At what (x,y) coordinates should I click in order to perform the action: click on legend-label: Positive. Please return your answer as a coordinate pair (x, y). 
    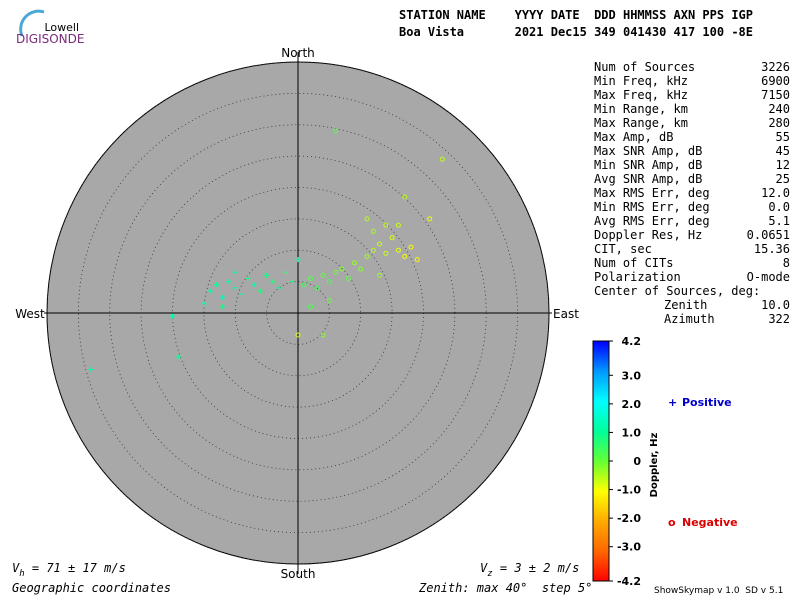
    Looking at the image, I should click on (707, 402).